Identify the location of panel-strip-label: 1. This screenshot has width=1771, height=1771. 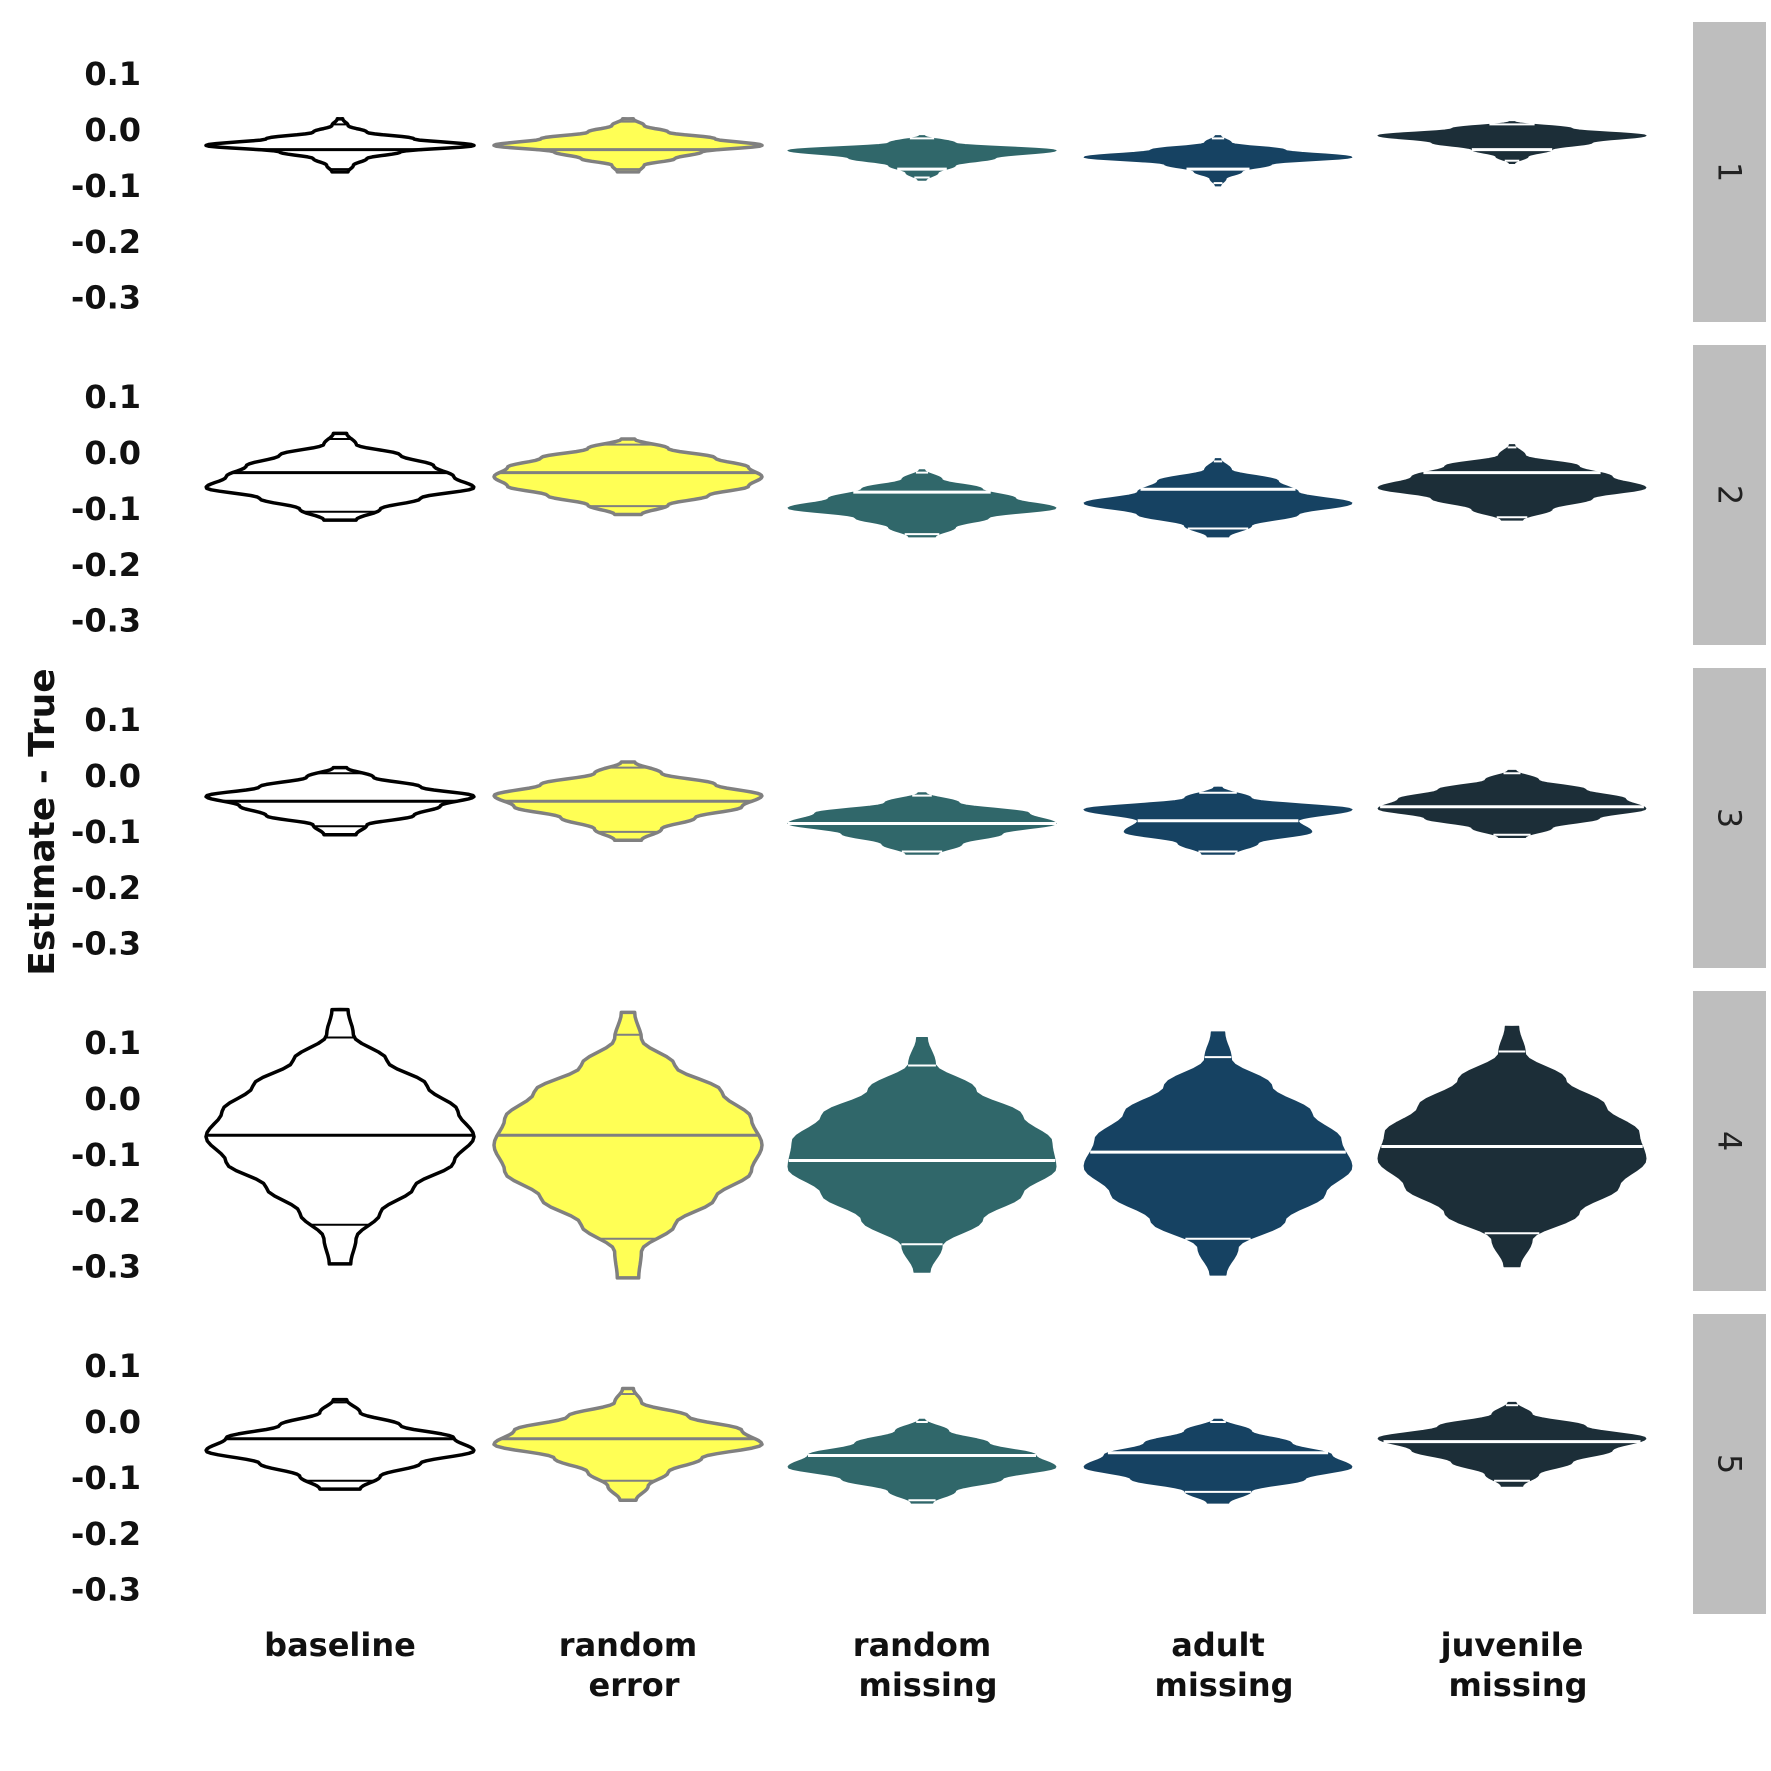
(1730, 172).